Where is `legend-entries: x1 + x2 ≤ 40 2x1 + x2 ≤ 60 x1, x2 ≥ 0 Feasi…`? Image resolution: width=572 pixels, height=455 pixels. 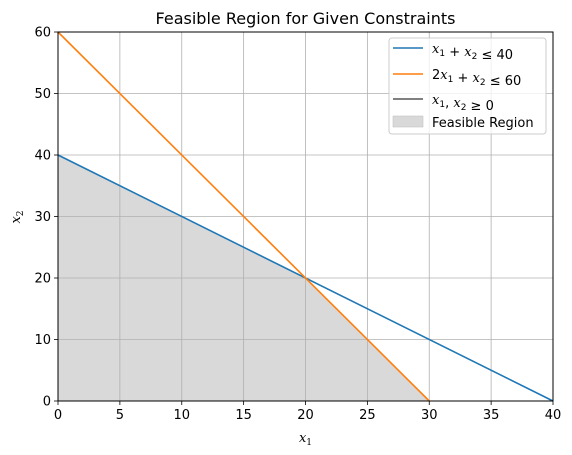 legend-entries: x1 + x2 ≤ 40 2x1 + x2 ≤ 60 x1, x2 ≥ 0 Feasi… is located at coordinates (463, 86).